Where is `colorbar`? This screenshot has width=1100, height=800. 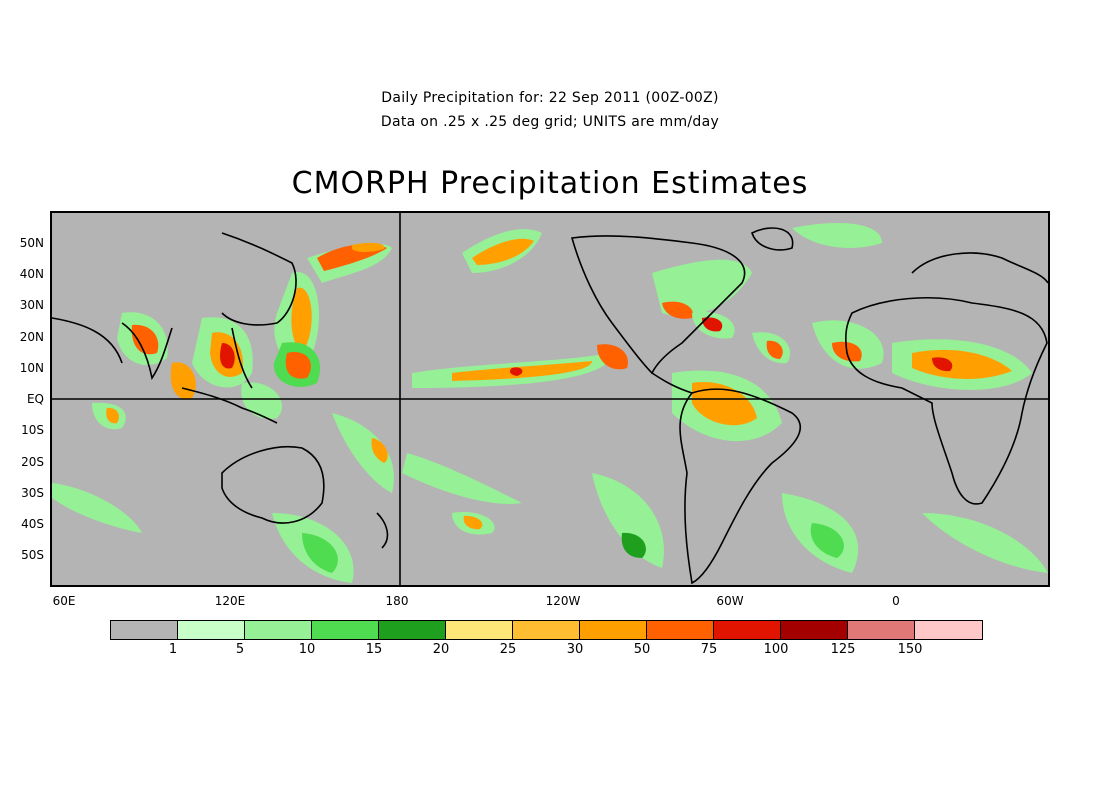
colorbar is located at coordinates (546, 630).